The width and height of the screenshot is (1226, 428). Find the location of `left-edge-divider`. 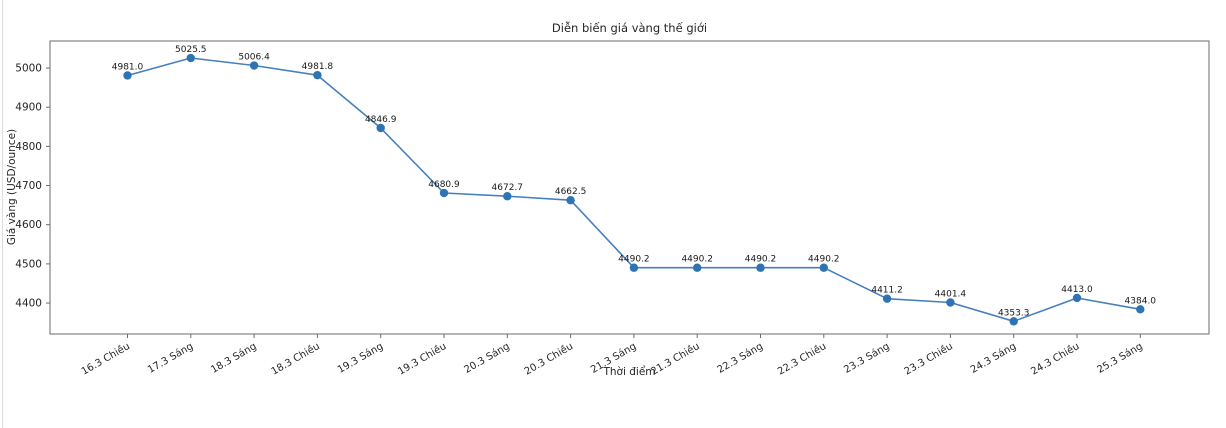

left-edge-divider is located at coordinates (2, 214).